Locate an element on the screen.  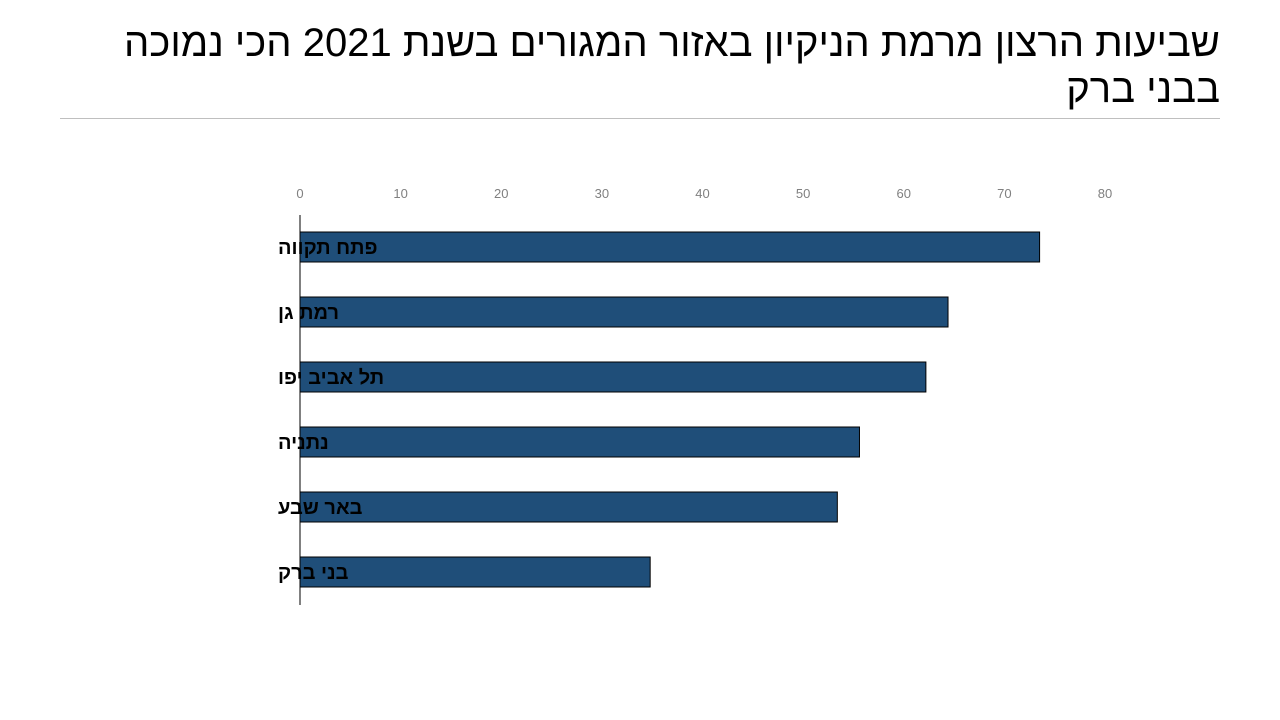
x-axis-ticks: 0 10 20 30 40 50 60 70 80 is located at coordinates (704, 193).